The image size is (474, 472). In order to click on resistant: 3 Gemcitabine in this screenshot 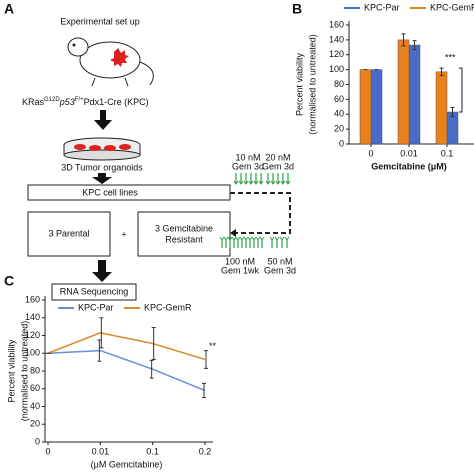, I will do `click(184, 228)`.